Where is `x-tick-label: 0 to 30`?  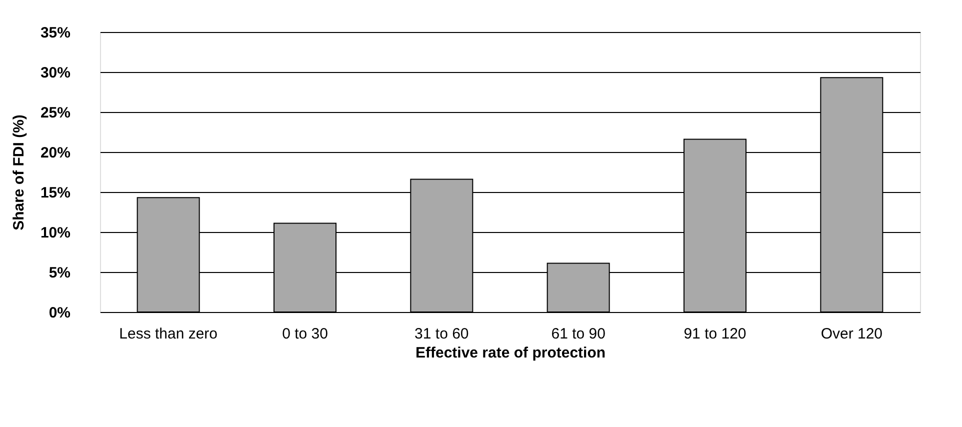
x-tick-label: 0 to 30 is located at coordinates (305, 334).